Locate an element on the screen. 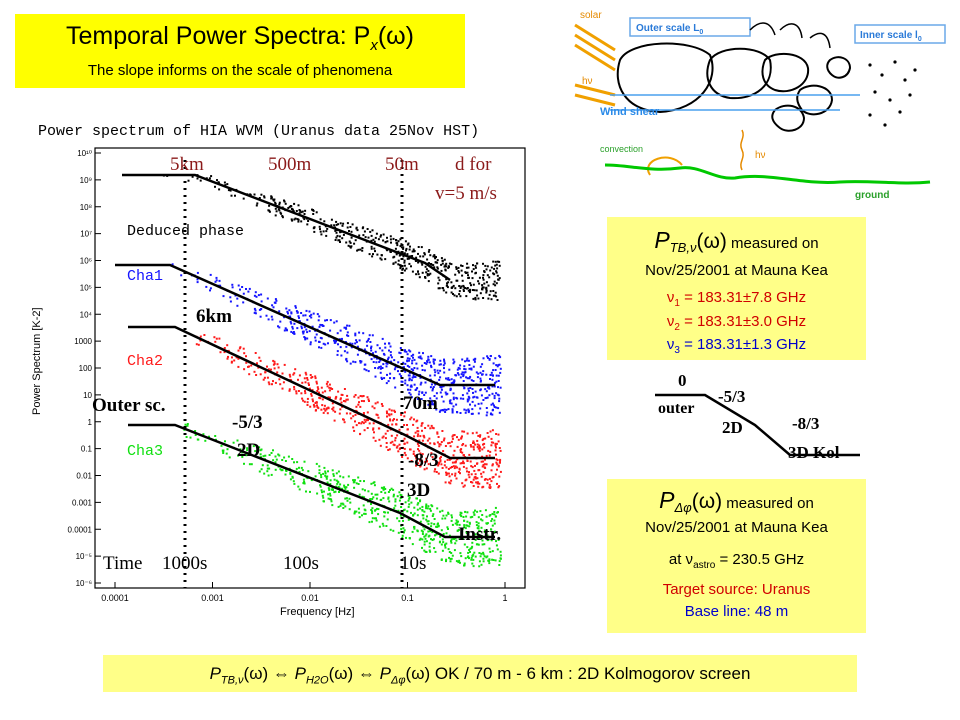 The image size is (960, 720). series-label-cha3: Cha3 is located at coordinates (145, 451).